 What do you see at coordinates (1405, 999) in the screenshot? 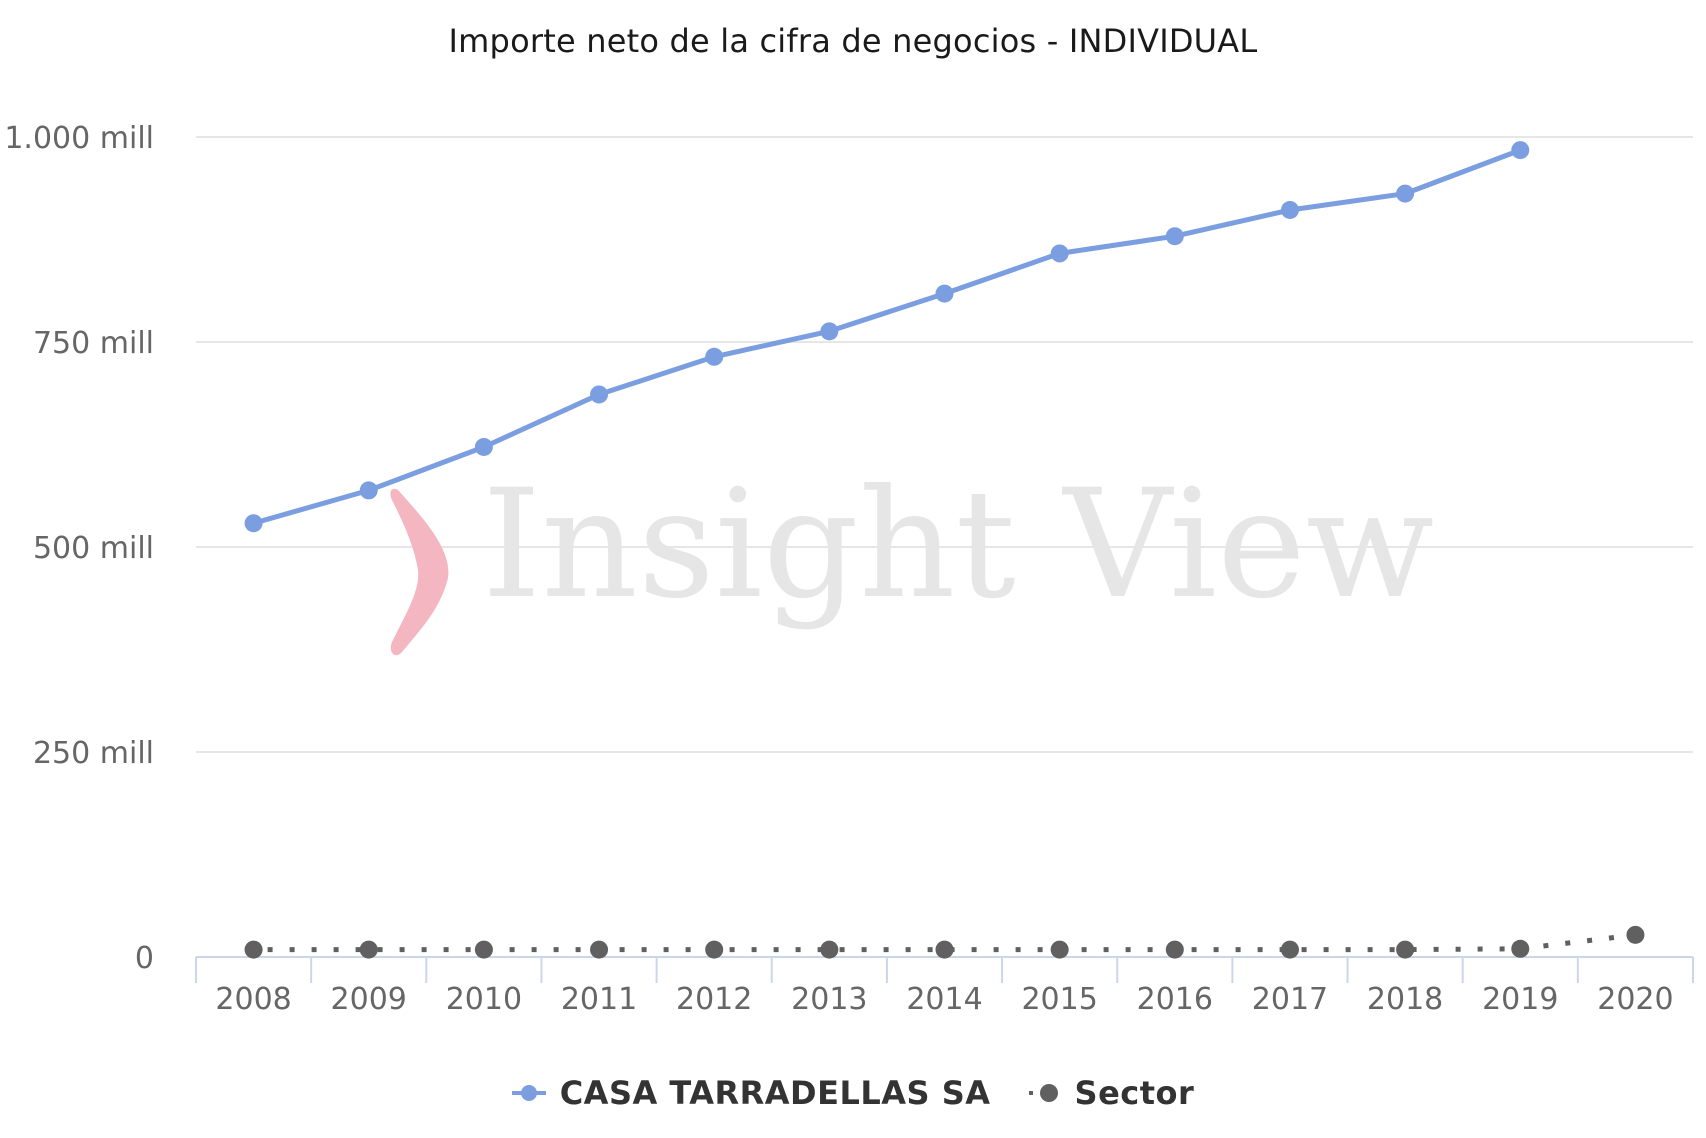
I see `x-tick-label: 2018` at bounding box center [1405, 999].